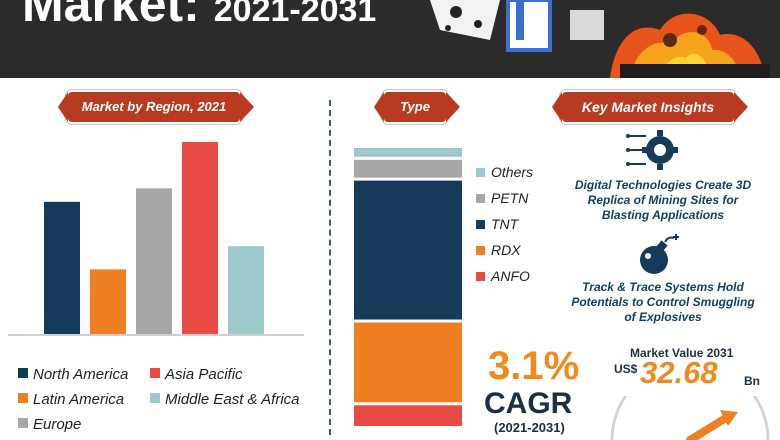 This screenshot has width=780, height=440. Describe the element at coordinates (232, 399) in the screenshot. I see `legend-label: Middle East & Africa` at that location.